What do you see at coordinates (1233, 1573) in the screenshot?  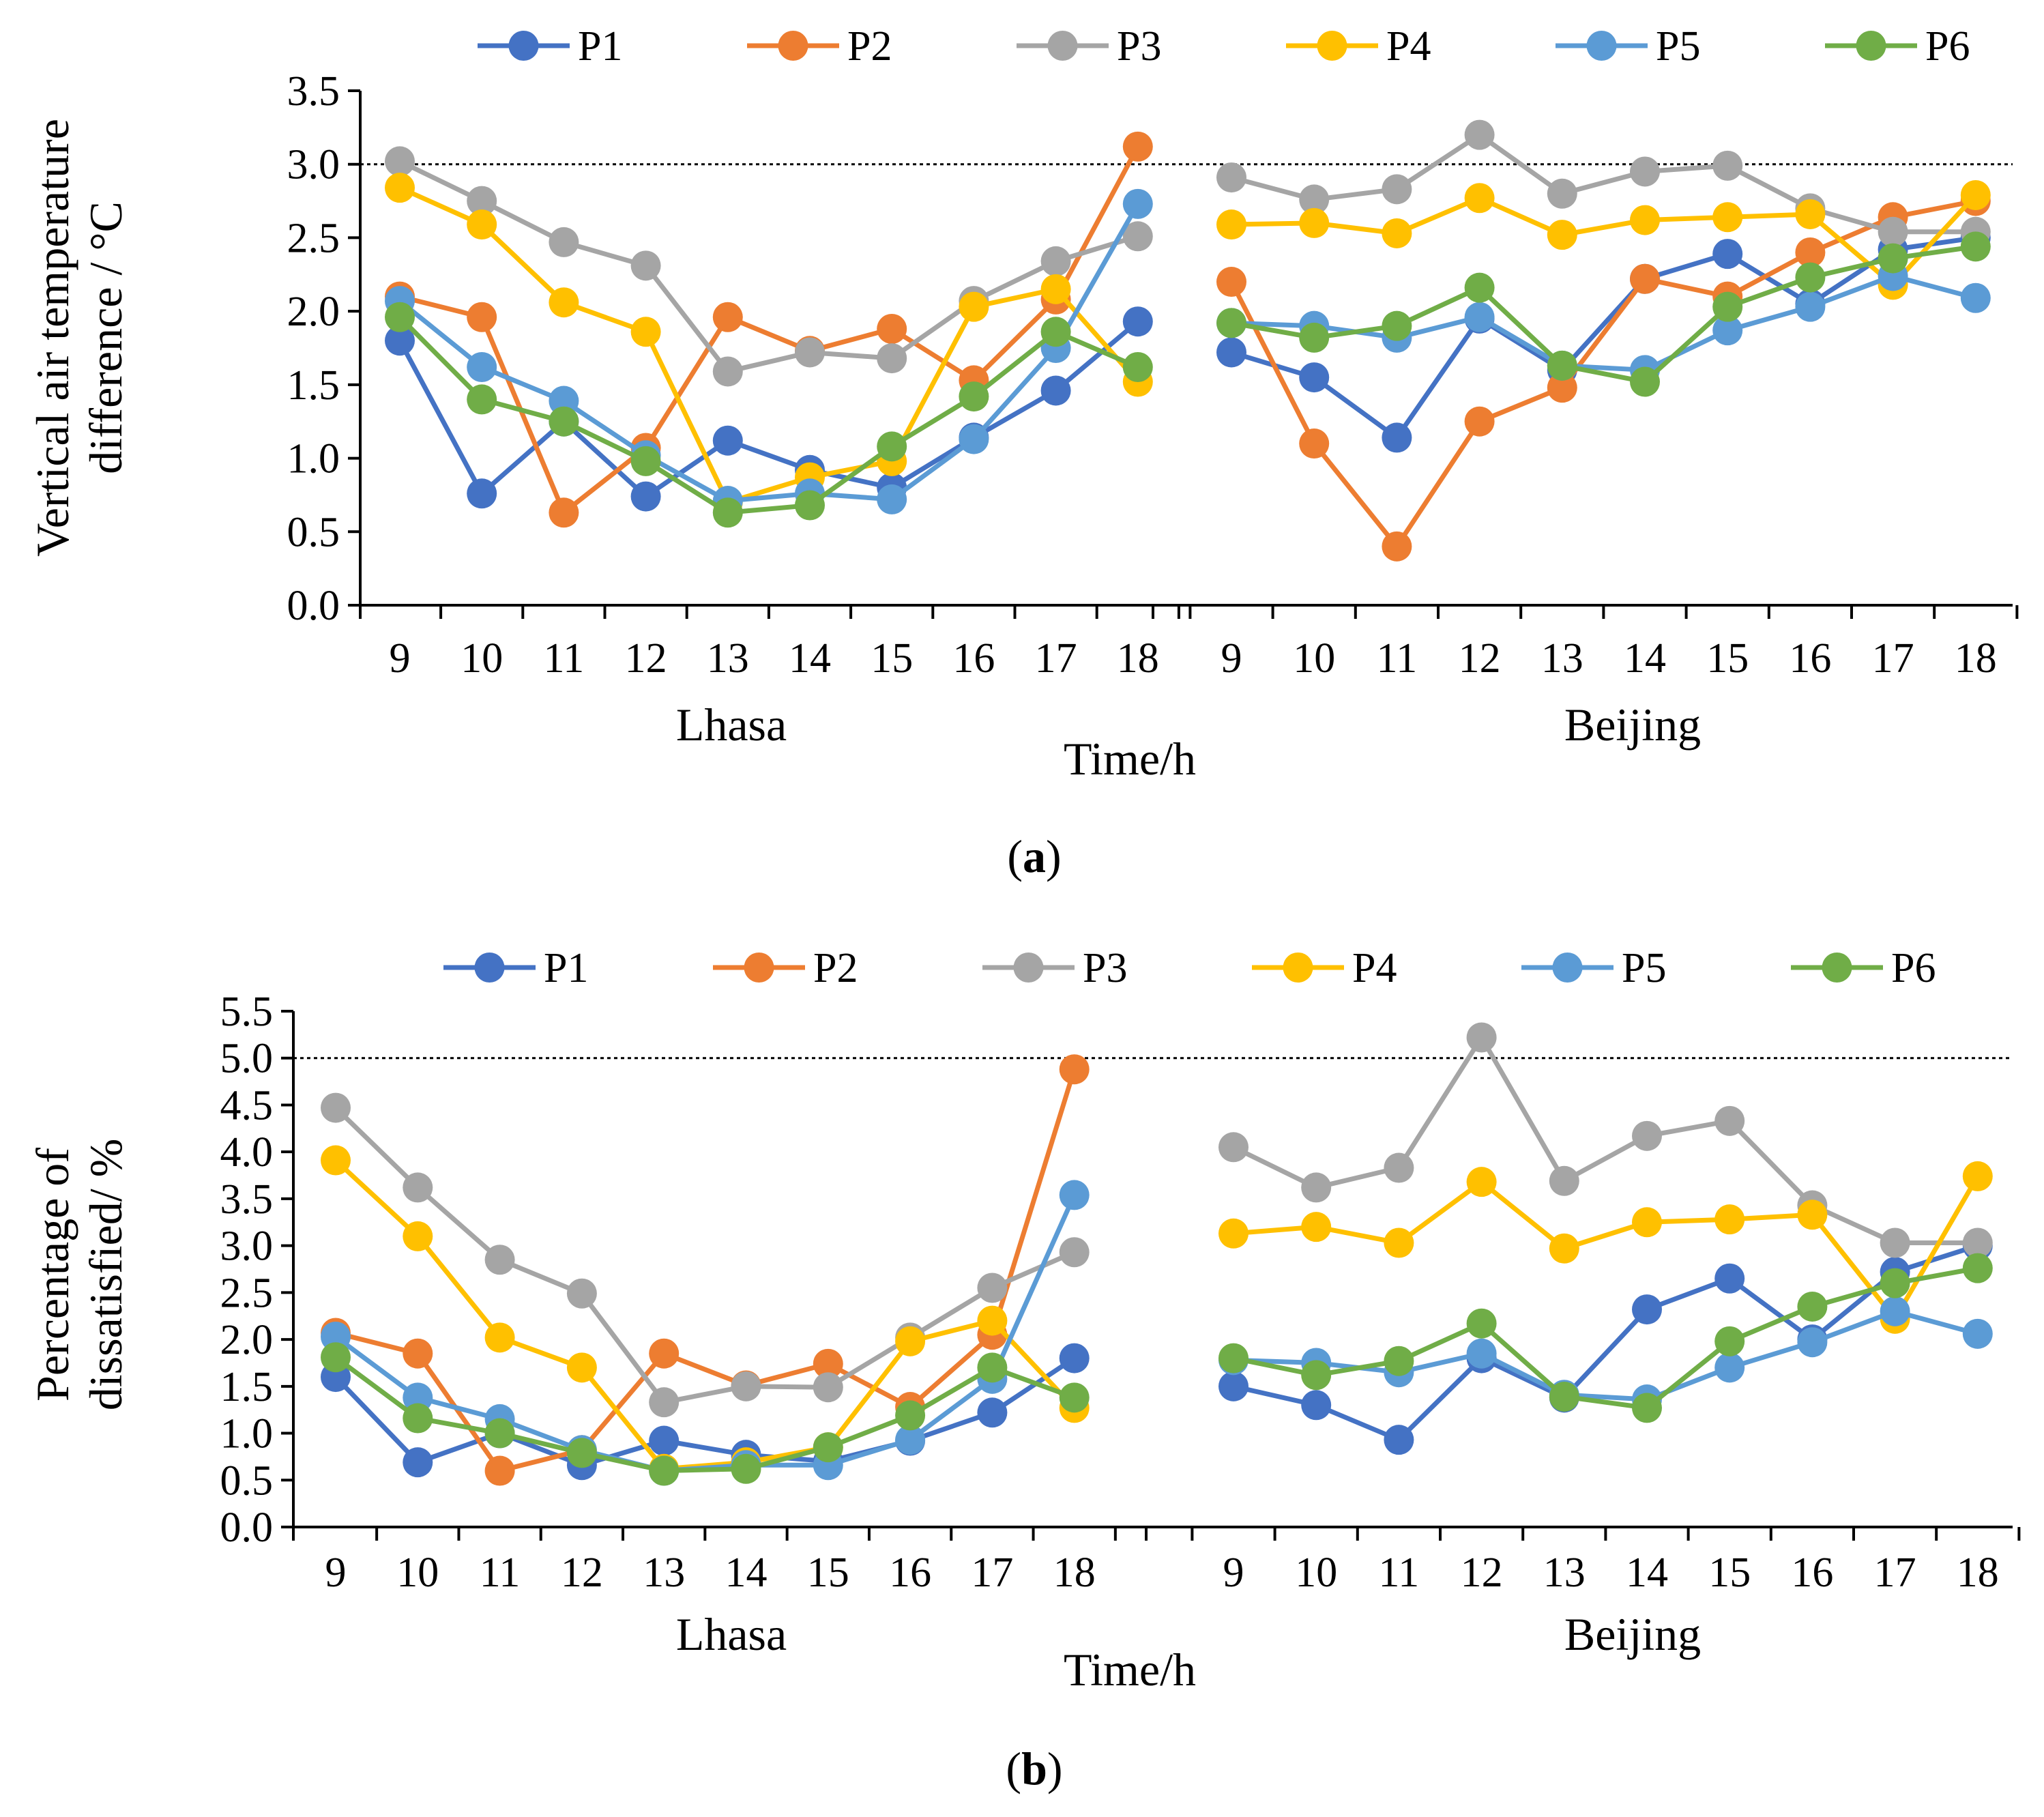 I see `x-tick-label-beijing: 9` at bounding box center [1233, 1573].